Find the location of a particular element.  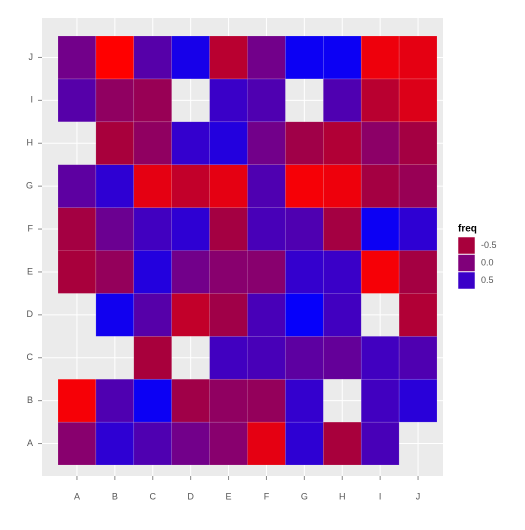

y-tick-label: A is located at coordinates (30, 443).